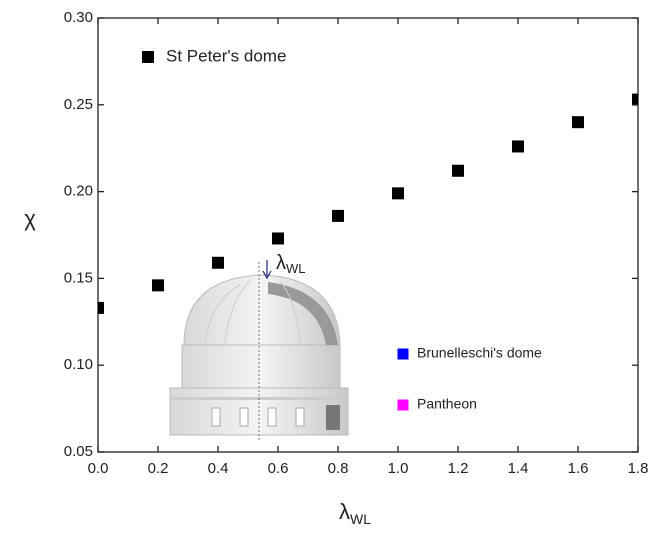 The width and height of the screenshot is (659, 533). Describe the element at coordinates (578, 468) in the screenshot. I see `x-tick-label: 1.6` at that location.